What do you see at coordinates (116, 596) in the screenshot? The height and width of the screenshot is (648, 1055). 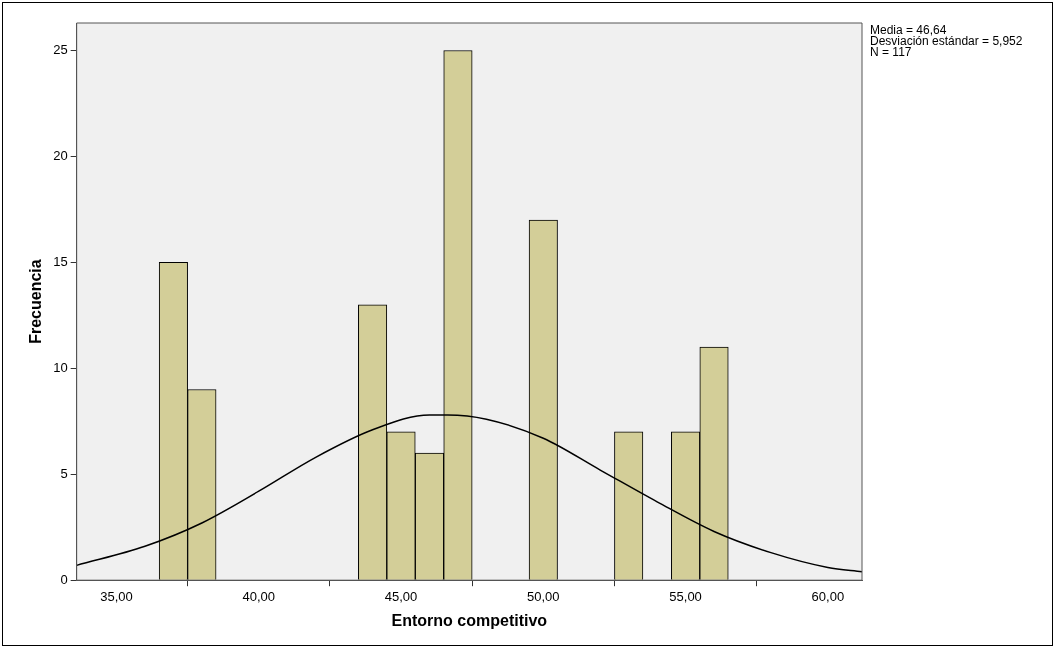 I see `x-tick-label: 35,00` at bounding box center [116, 596].